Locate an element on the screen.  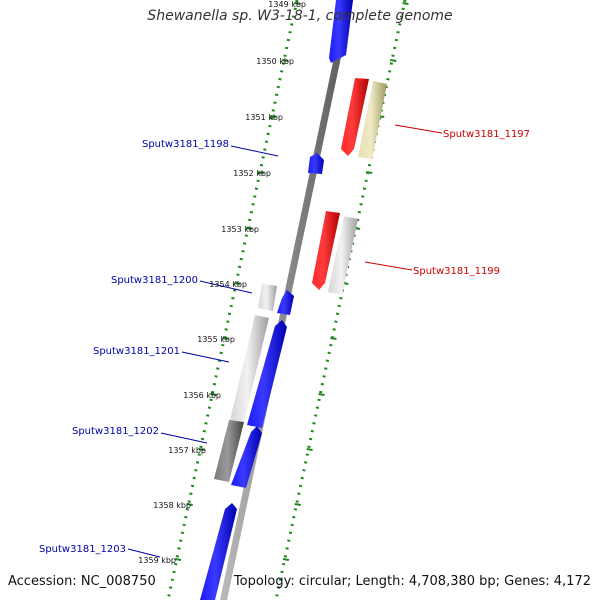
gene-label: Sputw3181_1201 is located at coordinates (136, 351).